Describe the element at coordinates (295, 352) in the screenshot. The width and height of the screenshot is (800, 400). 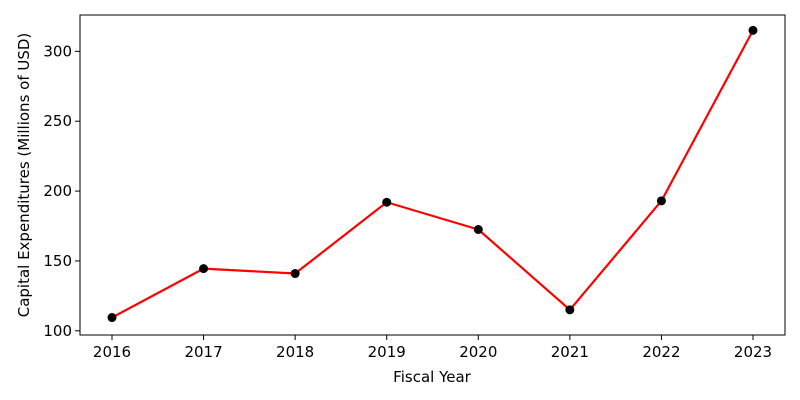
I see `x-tick-label: 2018` at that location.